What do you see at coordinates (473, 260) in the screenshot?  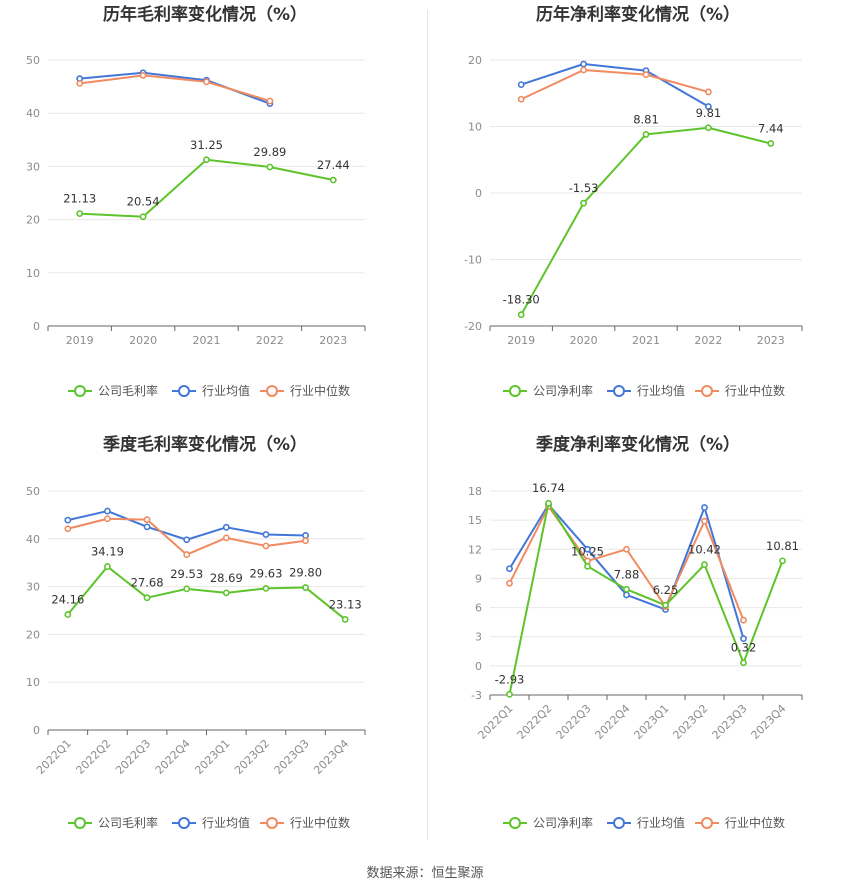 I see `y-tick-label: -10` at bounding box center [473, 260].